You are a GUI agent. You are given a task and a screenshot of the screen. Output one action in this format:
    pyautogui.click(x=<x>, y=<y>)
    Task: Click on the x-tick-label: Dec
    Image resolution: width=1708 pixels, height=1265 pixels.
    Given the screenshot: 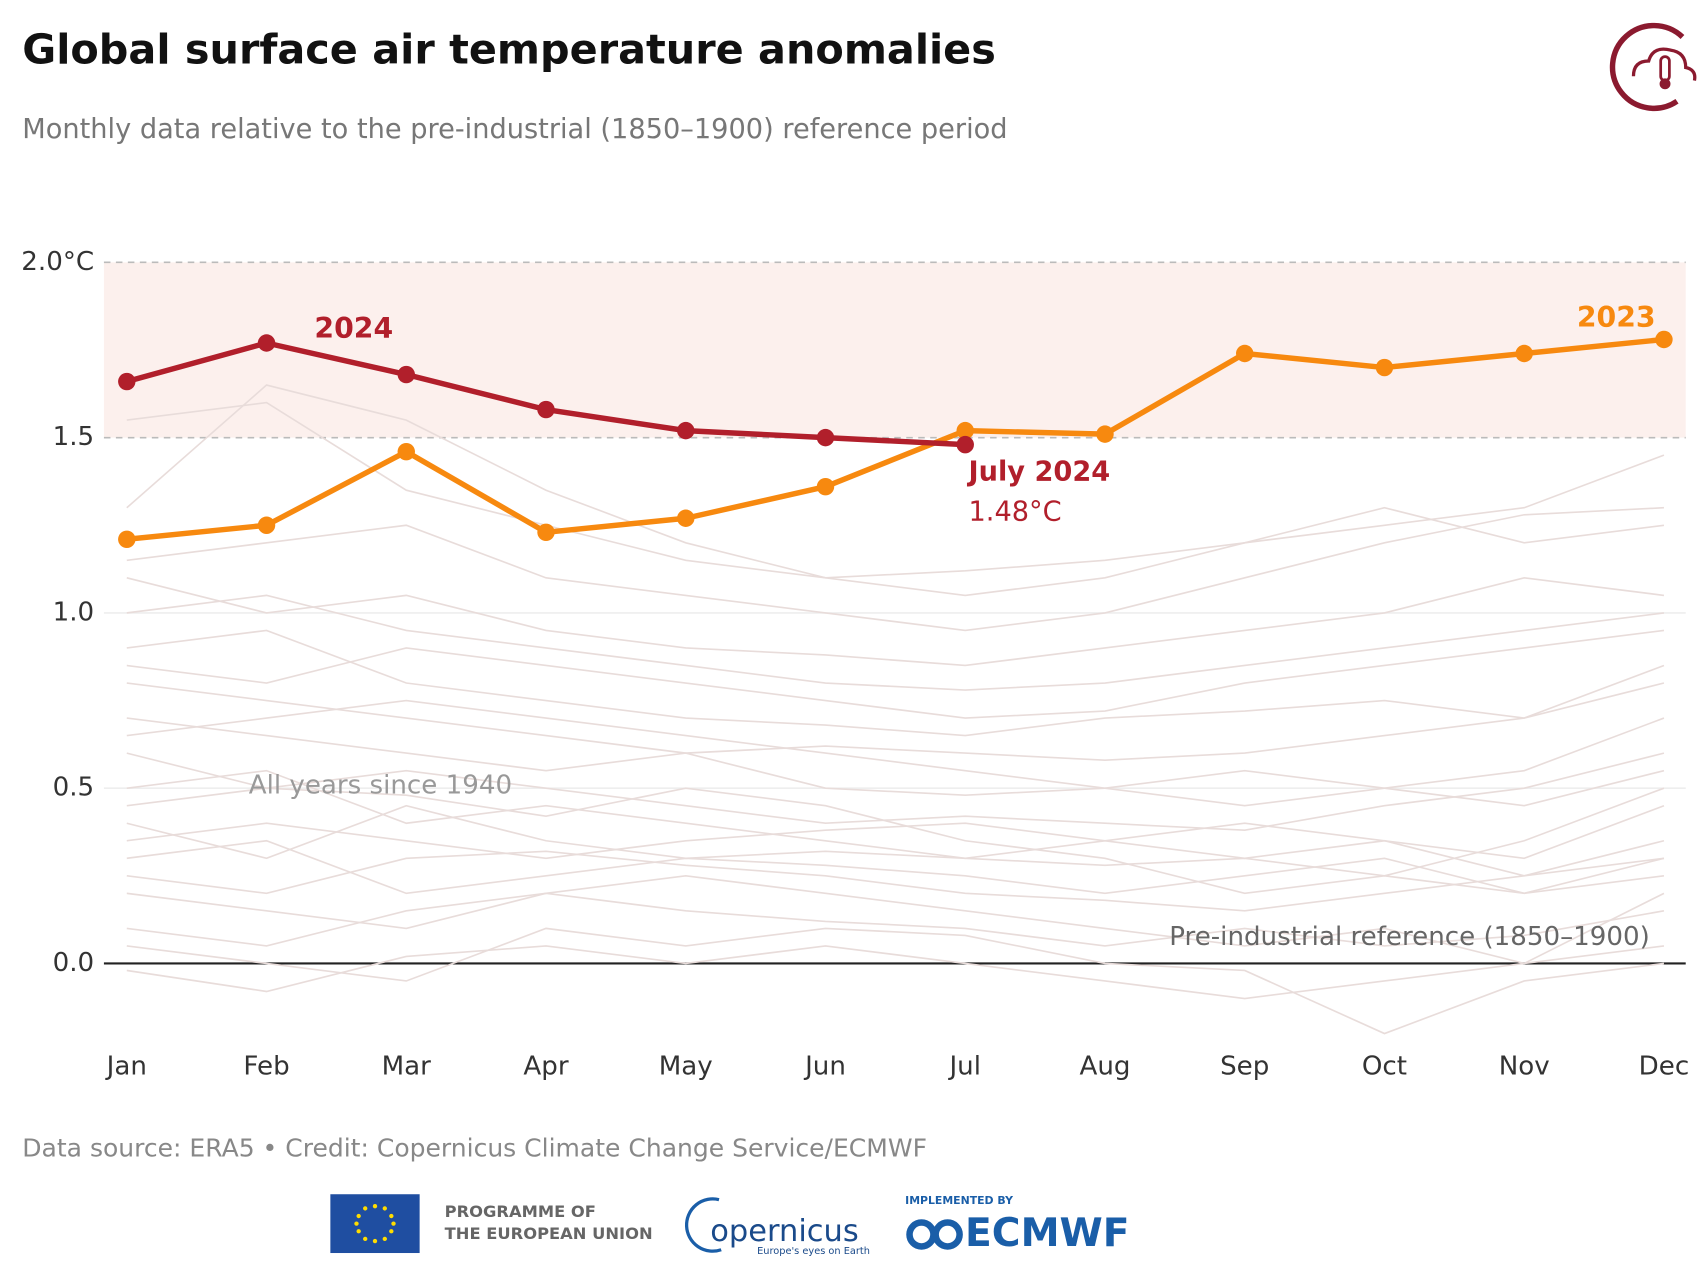 What is the action you would take?
    pyautogui.click(x=1664, y=1066)
    